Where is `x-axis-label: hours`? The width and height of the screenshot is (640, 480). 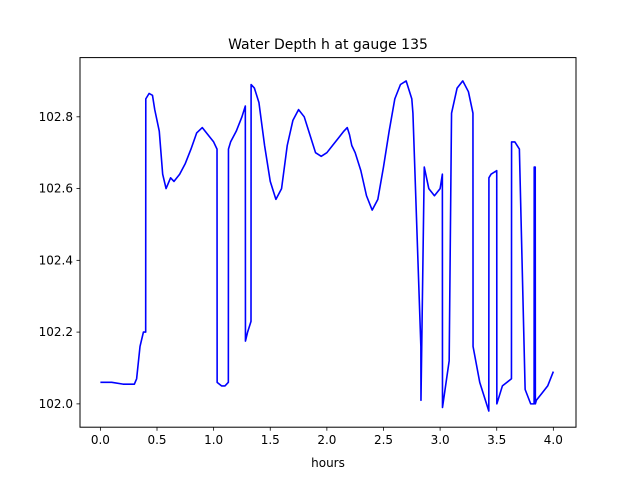
x-axis-label: hours is located at coordinates (328, 463).